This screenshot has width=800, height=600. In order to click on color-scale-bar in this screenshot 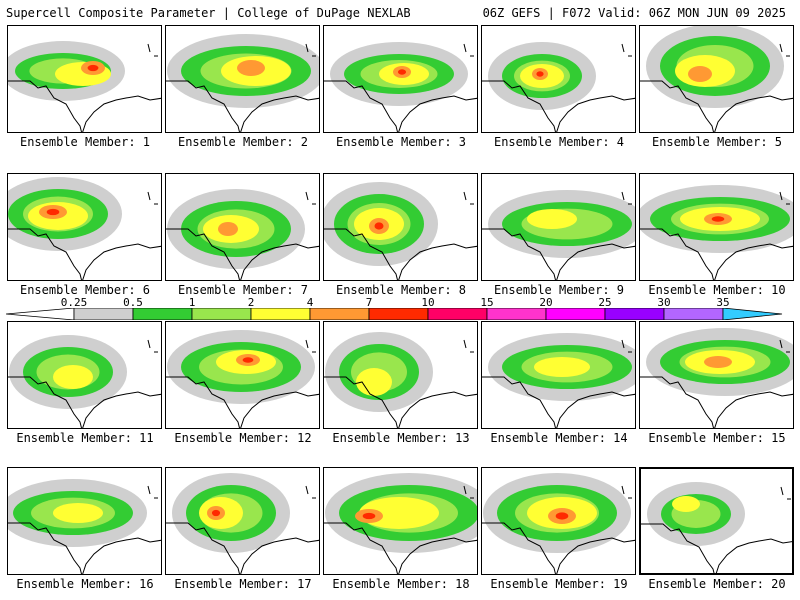, I will do `click(394, 314)`.